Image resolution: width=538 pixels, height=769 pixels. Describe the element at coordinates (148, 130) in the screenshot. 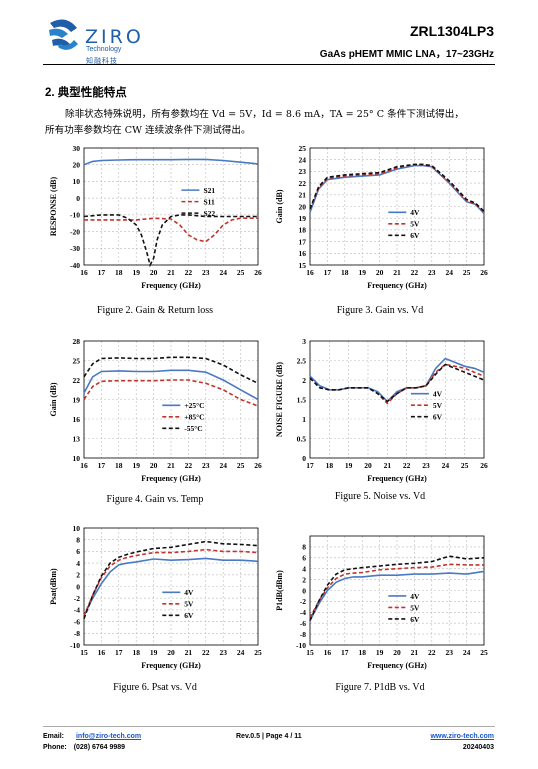

I see `section-paragraph-2: 所有功率参数均在 CW 连续波条件下测试得出。` at that location.